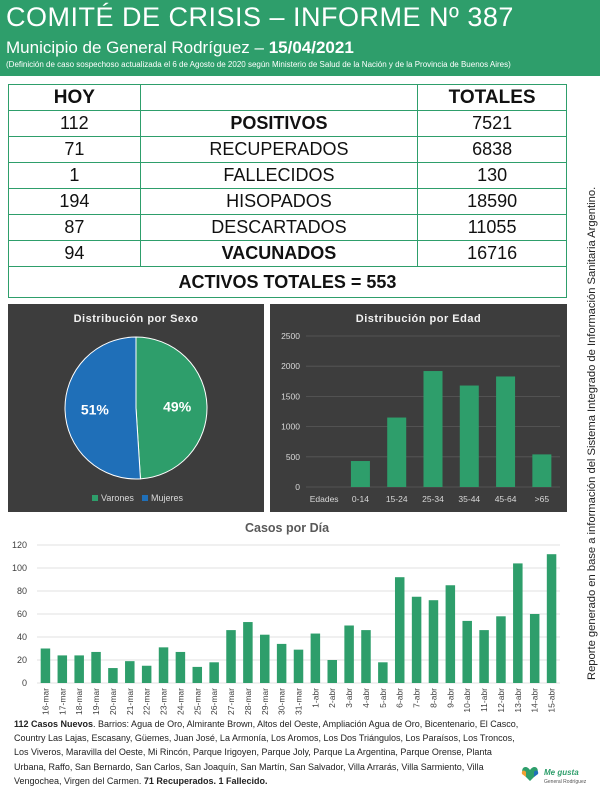 The height and width of the screenshot is (800, 600). What do you see at coordinates (279, 175) in the screenshot?
I see `row-label: FALLECIDOS` at bounding box center [279, 175].